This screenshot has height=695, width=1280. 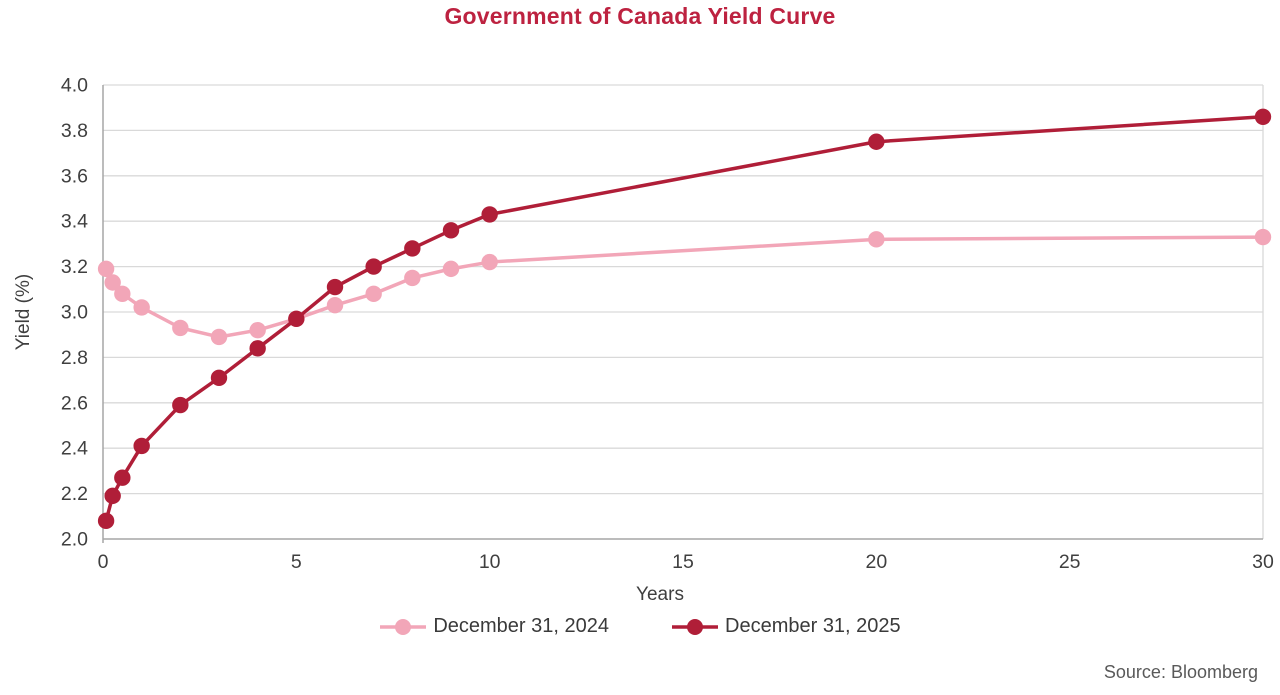 What do you see at coordinates (813, 626) in the screenshot?
I see `legend-label: December 31, 2025` at bounding box center [813, 626].